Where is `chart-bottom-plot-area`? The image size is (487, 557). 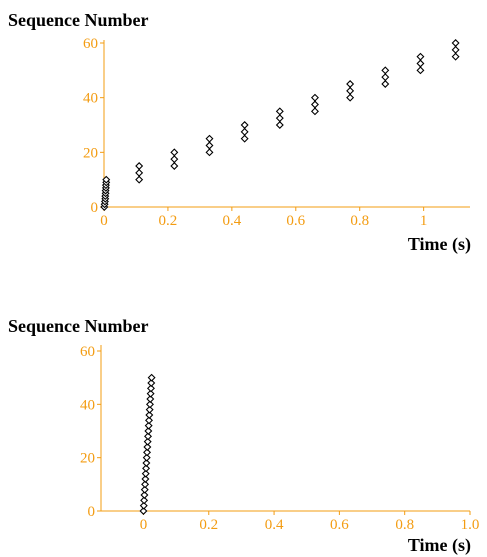
chart-bottom-plot-area is located at coordinates (147, 444).